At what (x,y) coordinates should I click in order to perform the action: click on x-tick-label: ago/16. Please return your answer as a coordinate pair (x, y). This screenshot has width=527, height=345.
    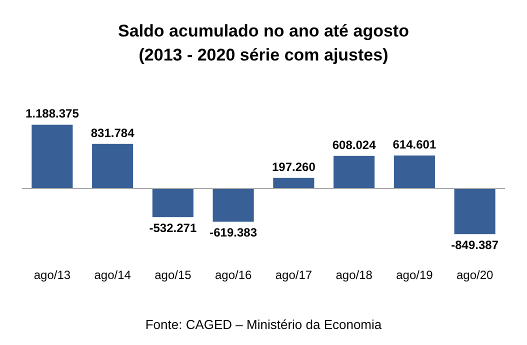
    Looking at the image, I should click on (233, 275).